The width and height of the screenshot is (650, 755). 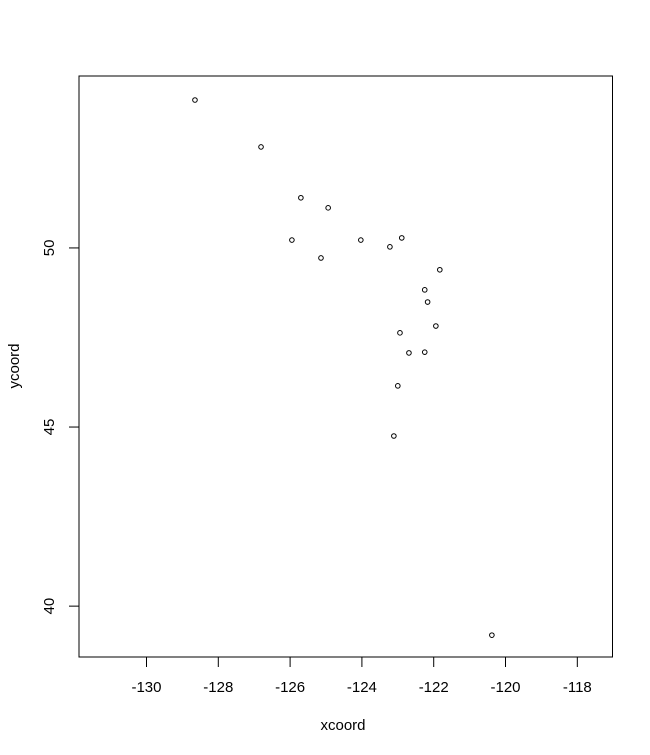 I want to click on y-tick-label: 50, so click(x=49, y=248).